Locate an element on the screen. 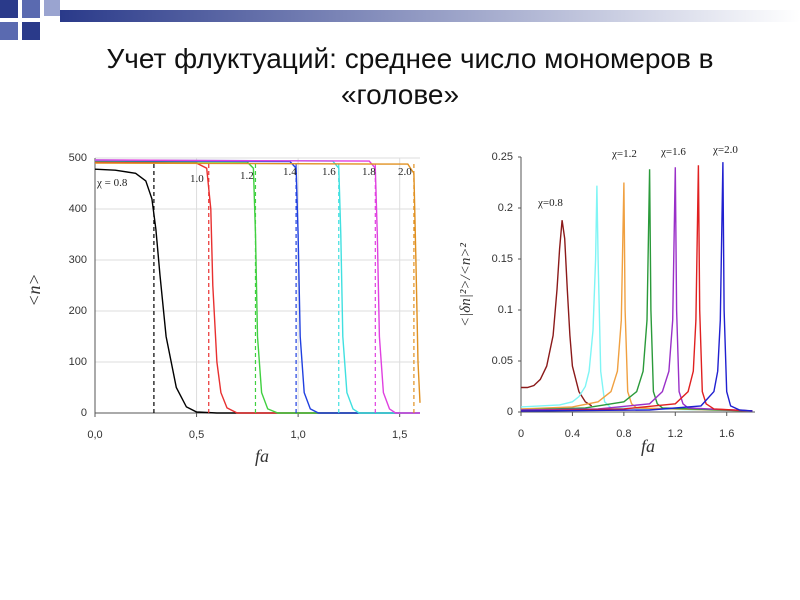  y-tick-label: 0.15 is located at coordinates (502, 259).